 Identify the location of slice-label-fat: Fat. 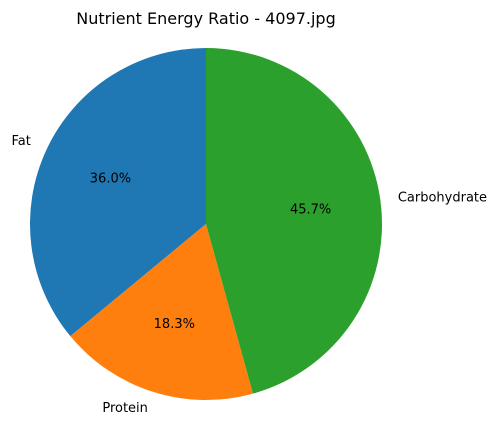
(20, 141).